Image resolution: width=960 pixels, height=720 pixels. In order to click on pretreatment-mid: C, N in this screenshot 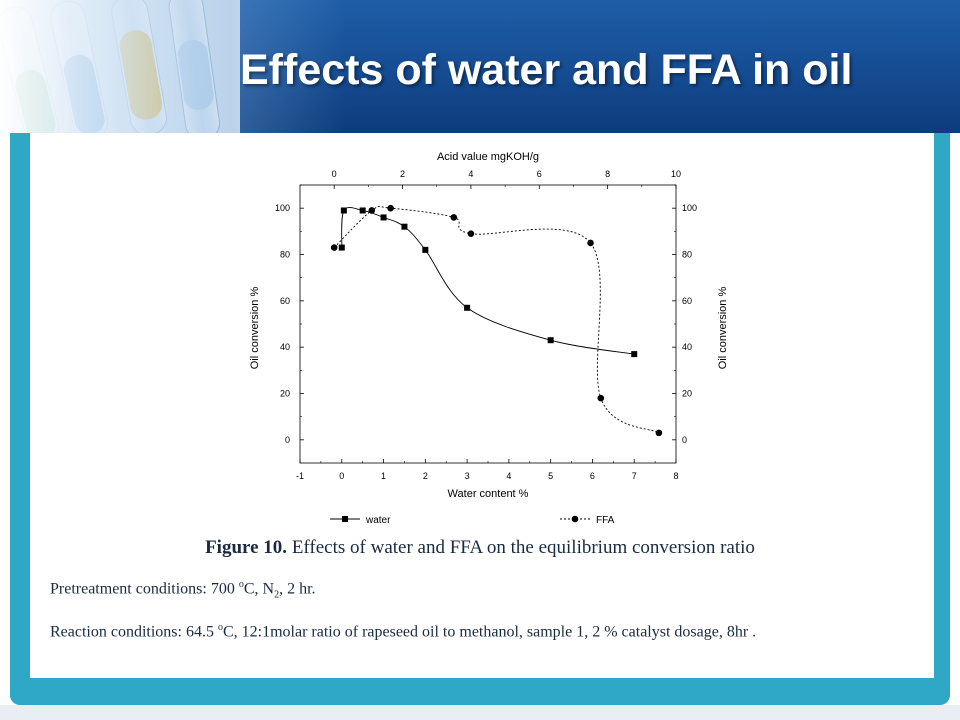, I will do `click(259, 589)`.